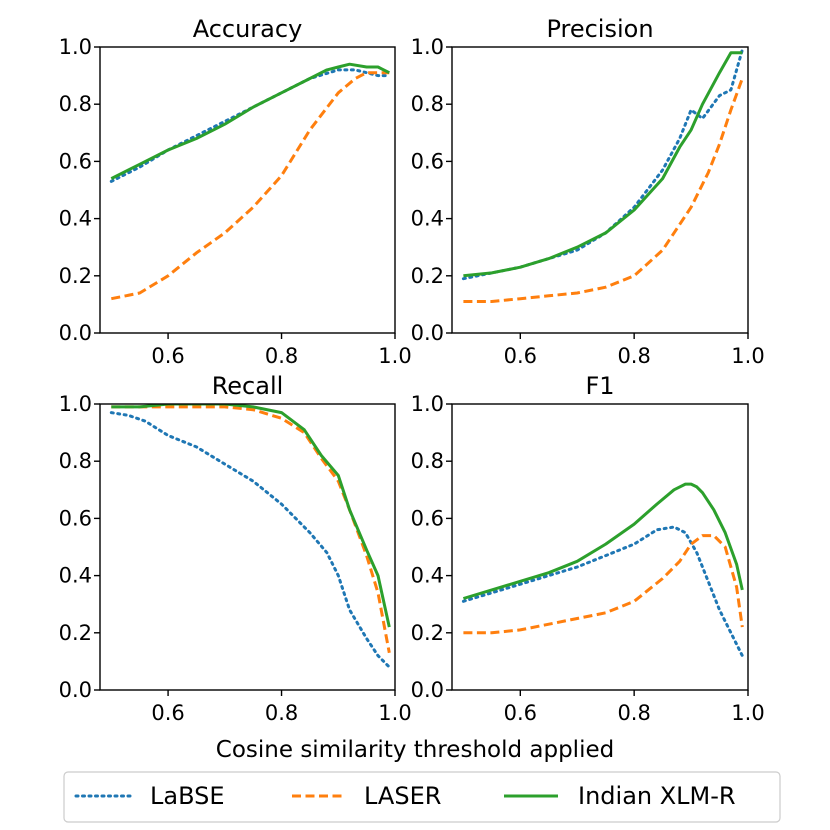 This screenshot has width=830, height=830. What do you see at coordinates (599, 29) in the screenshot?
I see `panel-title: Precision` at bounding box center [599, 29].